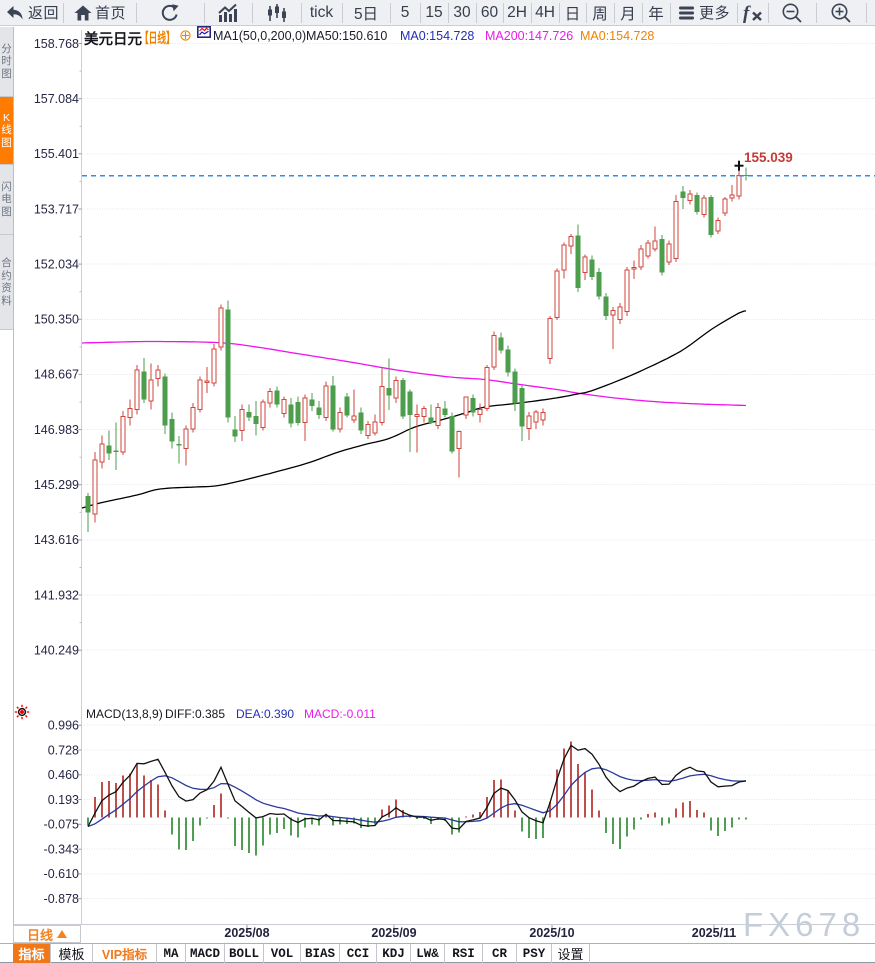  I want to click on svg-text: -0.610, so click(61, 874).